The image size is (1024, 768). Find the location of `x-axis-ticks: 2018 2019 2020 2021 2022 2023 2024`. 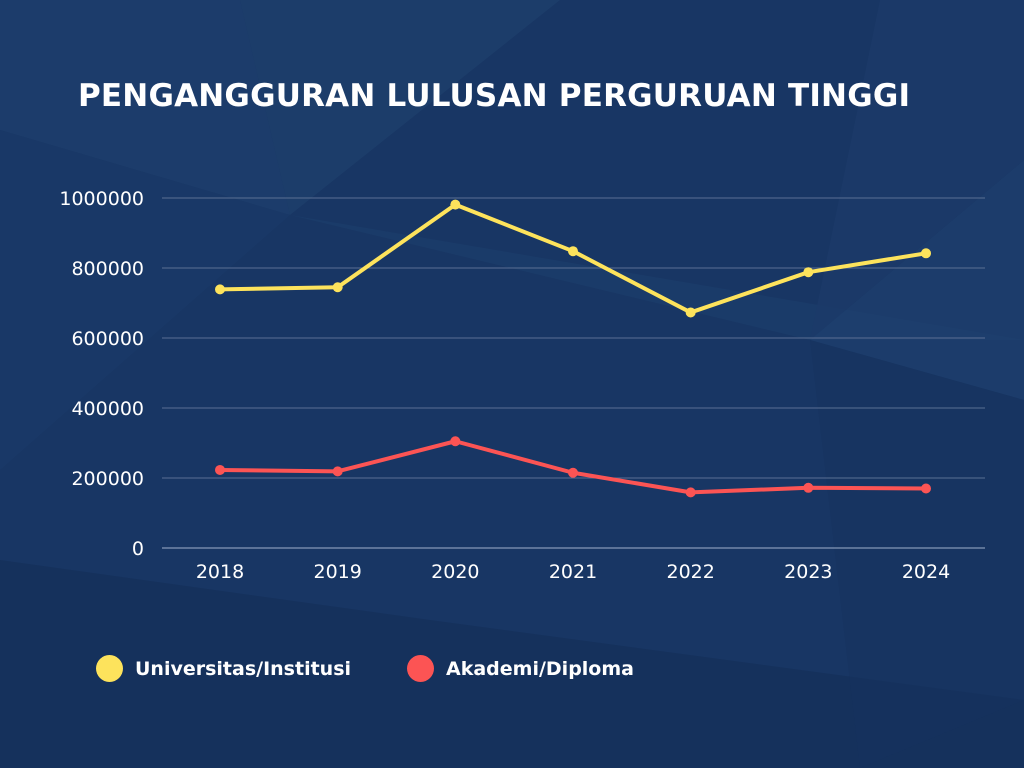

x-axis-ticks: 2018 2019 2020 2021 2022 2023 2024 is located at coordinates (573, 572).